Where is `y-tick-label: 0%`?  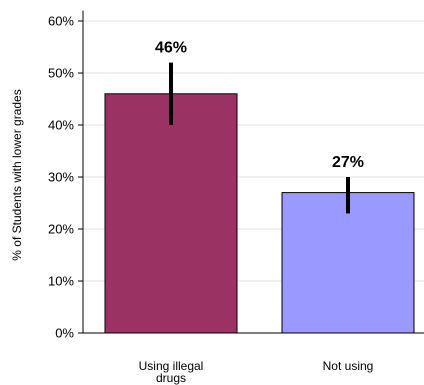
y-tick-label: 0% is located at coordinates (64, 333).